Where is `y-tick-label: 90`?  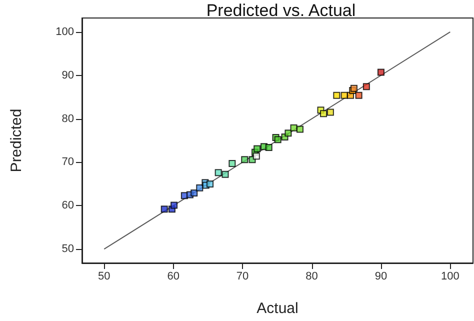
y-tick-label: 90 is located at coordinates (68, 75).